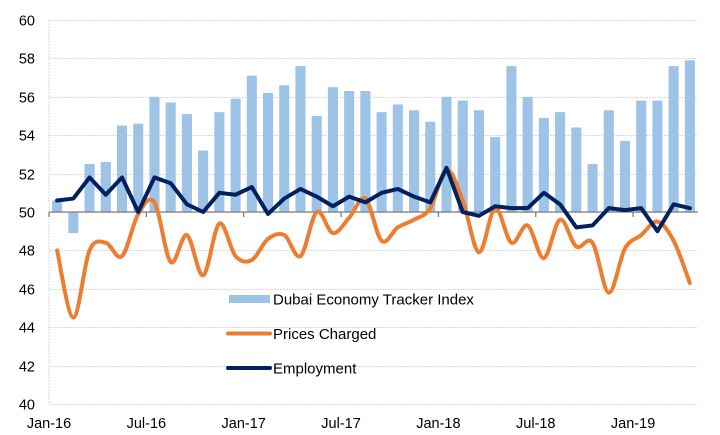  Describe the element at coordinates (324, 334) in the screenshot. I see `legend-label: Prices Charged` at that location.